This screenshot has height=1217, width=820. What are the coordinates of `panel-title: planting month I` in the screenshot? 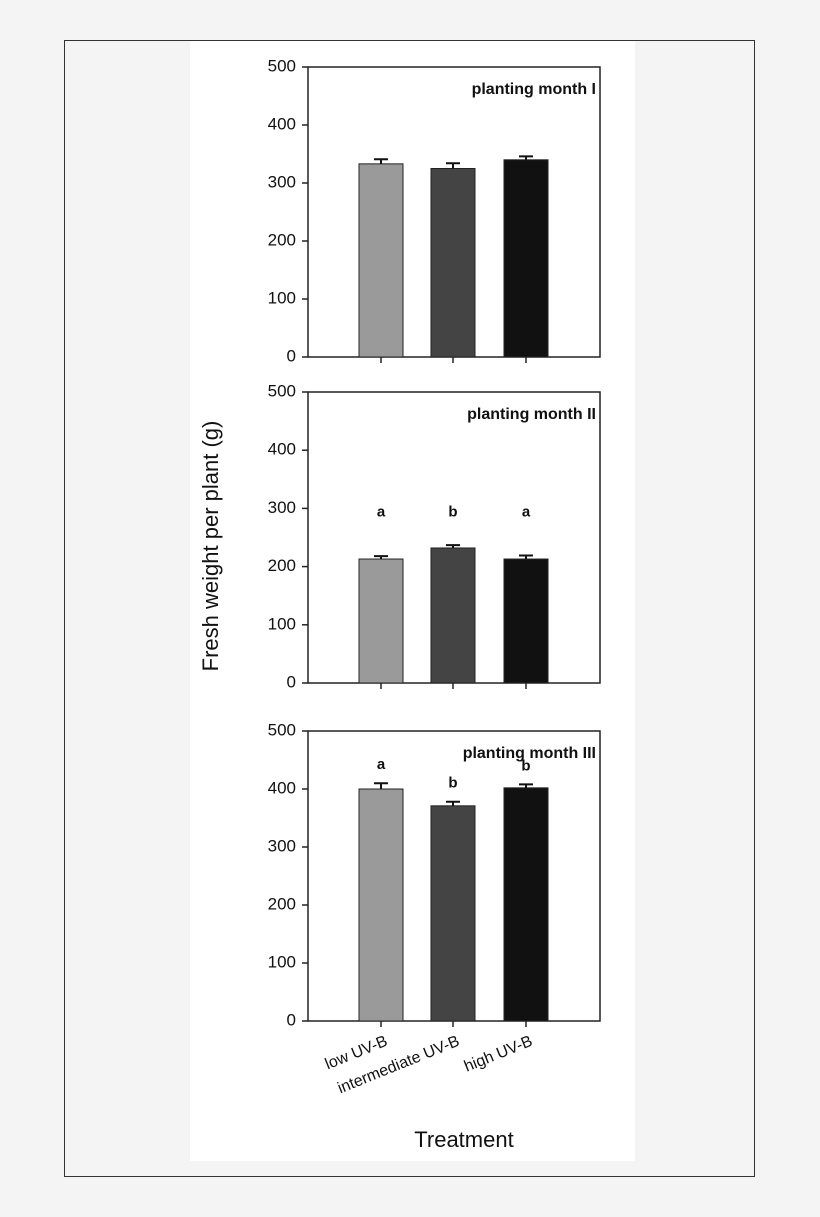 It's located at (534, 89).